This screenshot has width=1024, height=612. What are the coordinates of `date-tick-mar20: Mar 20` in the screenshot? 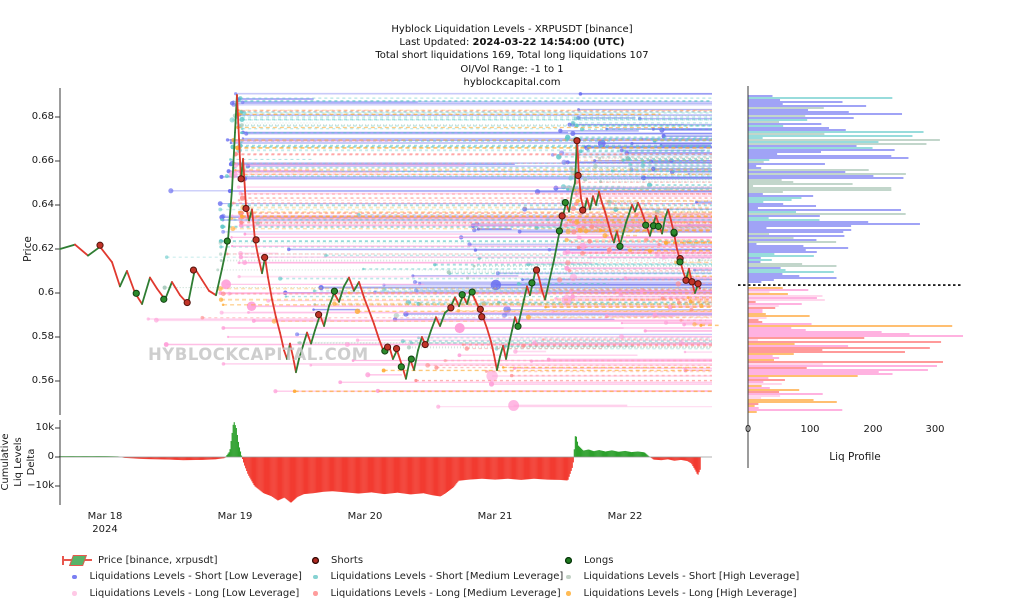 It's located at (365, 516).